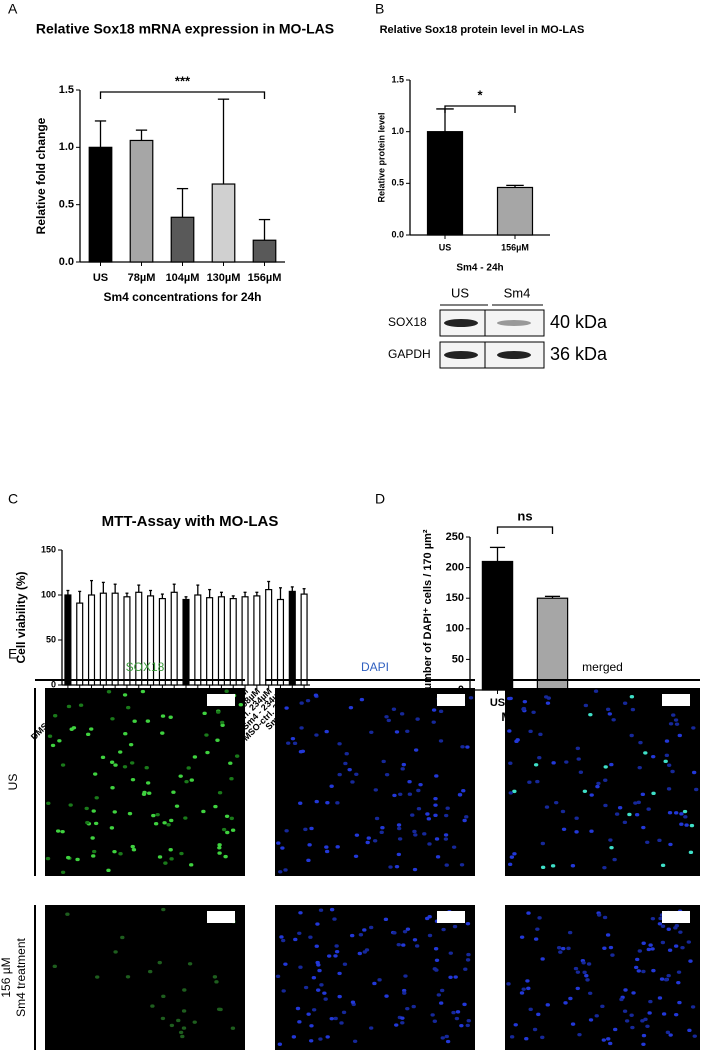 This screenshot has width=709, height=1054. I want to click on micrograph, so click(602, 782).